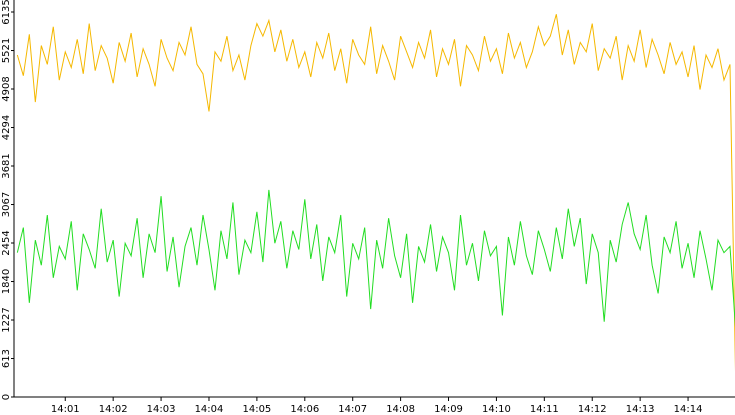 The width and height of the screenshot is (735, 415). Describe the element at coordinates (6, 242) in the screenshot. I see `y-tick-label: 2454` at that location.